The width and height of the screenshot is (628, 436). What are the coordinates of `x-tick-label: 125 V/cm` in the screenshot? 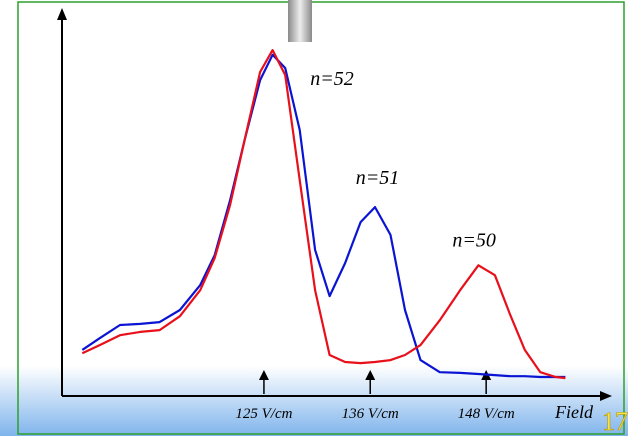 It's located at (263, 414).